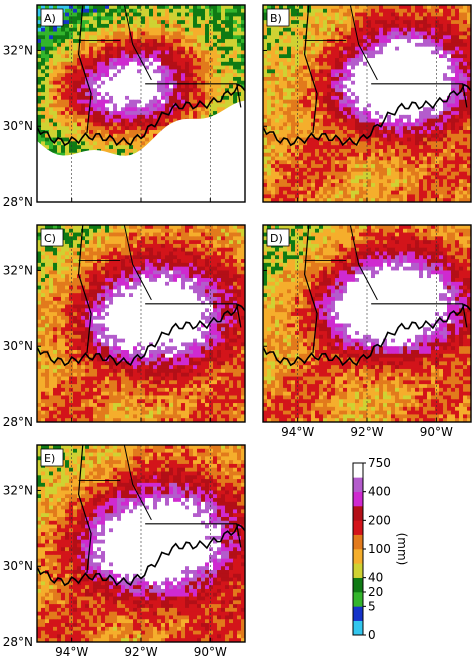 This screenshot has width=474, height=660. What do you see at coordinates (379, 549) in the screenshot?
I see `colorbar-tick-label: 100` at bounding box center [379, 549].